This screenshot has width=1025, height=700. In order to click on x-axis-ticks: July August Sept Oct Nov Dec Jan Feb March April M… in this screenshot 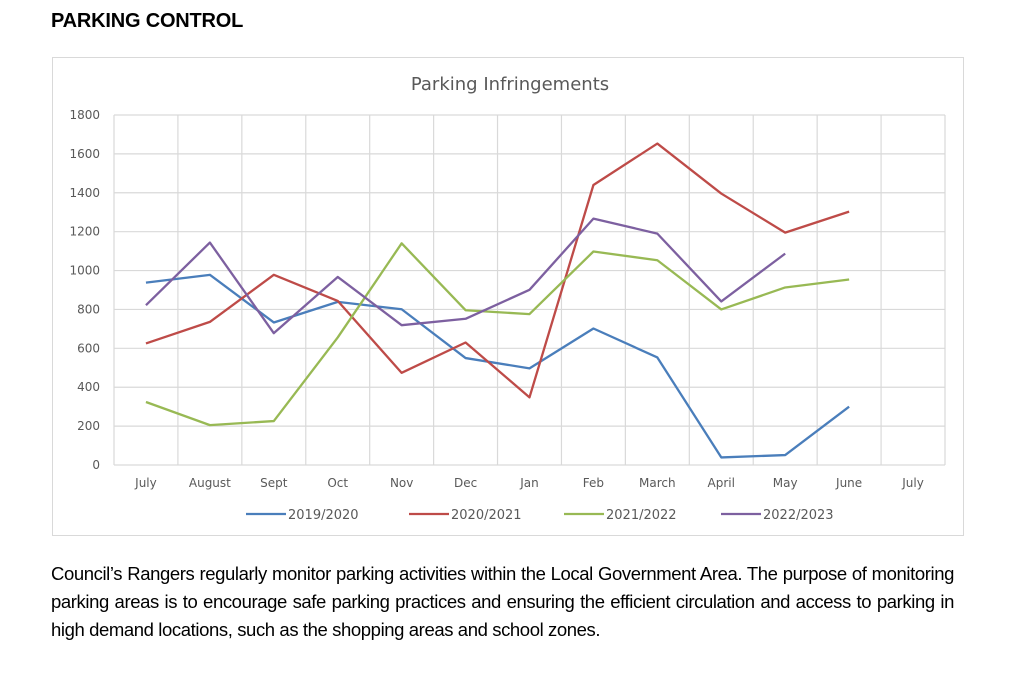, I will do `click(529, 483)`.